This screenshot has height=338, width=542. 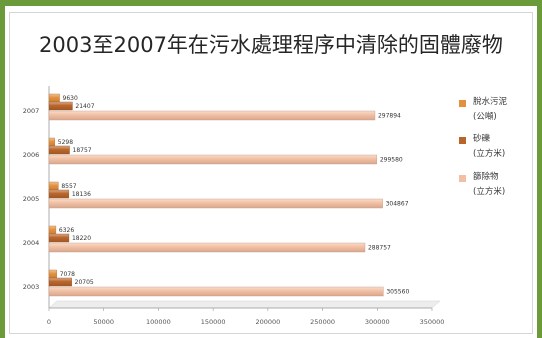 What do you see at coordinates (52, 230) in the screenshot?
I see `bar-0-2004` at bounding box center [52, 230].